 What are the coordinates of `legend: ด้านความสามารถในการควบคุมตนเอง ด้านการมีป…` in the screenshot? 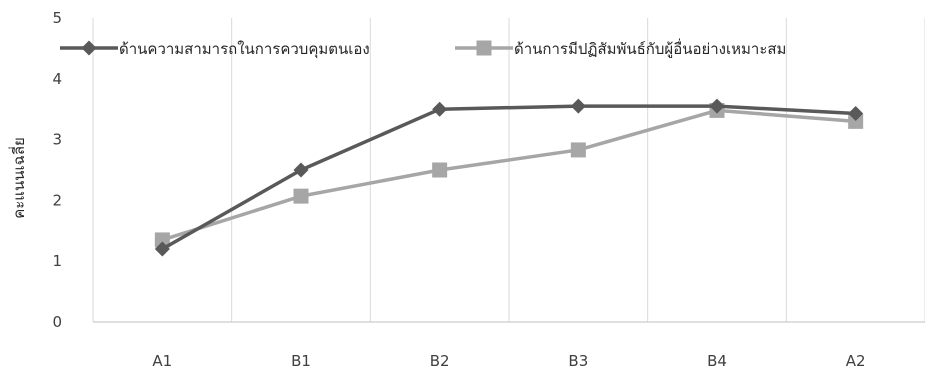 It's located at (423, 48).